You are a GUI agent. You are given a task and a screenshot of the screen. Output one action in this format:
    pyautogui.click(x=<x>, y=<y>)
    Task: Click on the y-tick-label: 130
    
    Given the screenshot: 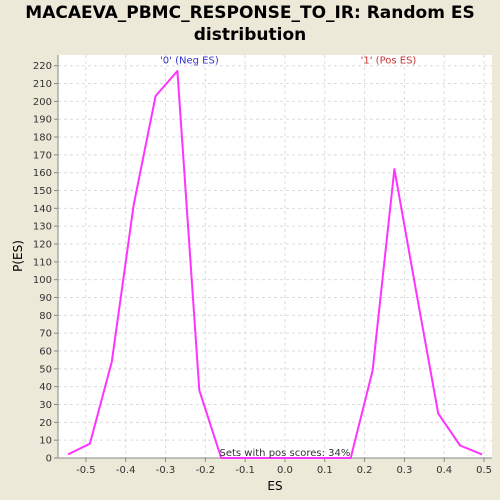 What is the action you would take?
    pyautogui.click(x=42, y=227)
    